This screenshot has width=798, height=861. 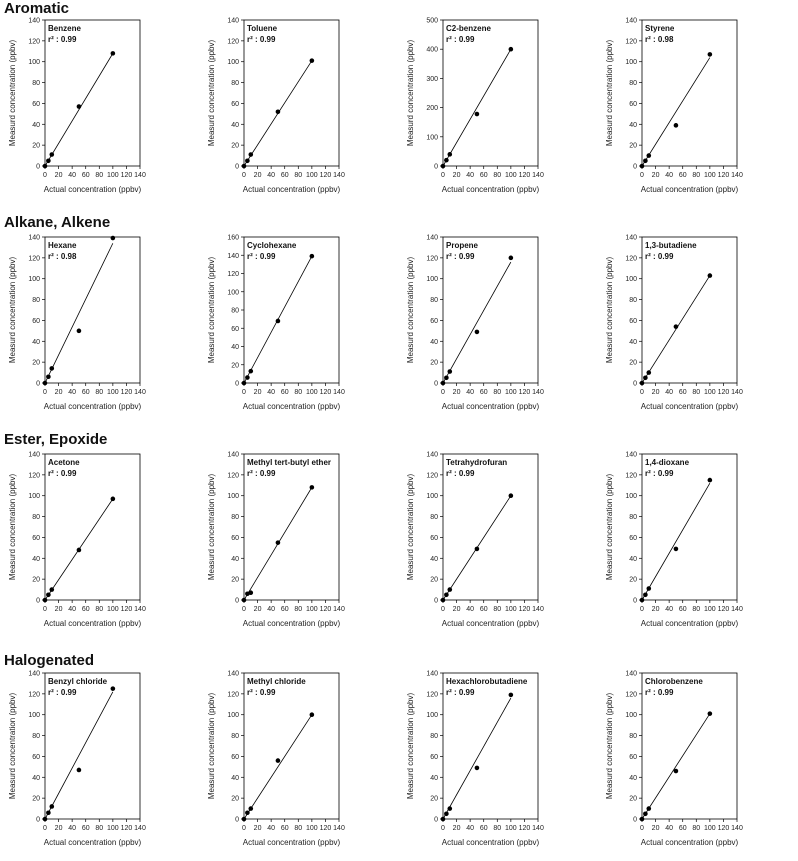 I want to click on chart-title: Propene, so click(x=462, y=245).